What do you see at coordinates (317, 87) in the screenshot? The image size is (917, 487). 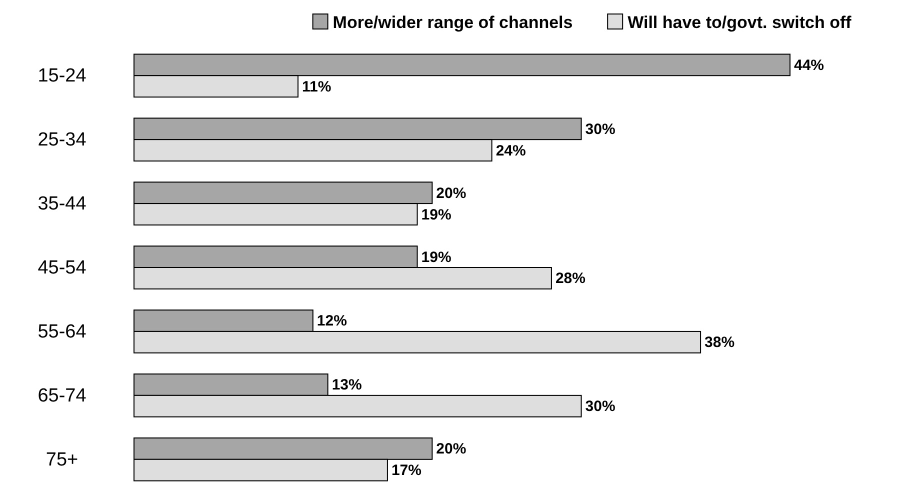 I see `data-label: 11%` at bounding box center [317, 87].